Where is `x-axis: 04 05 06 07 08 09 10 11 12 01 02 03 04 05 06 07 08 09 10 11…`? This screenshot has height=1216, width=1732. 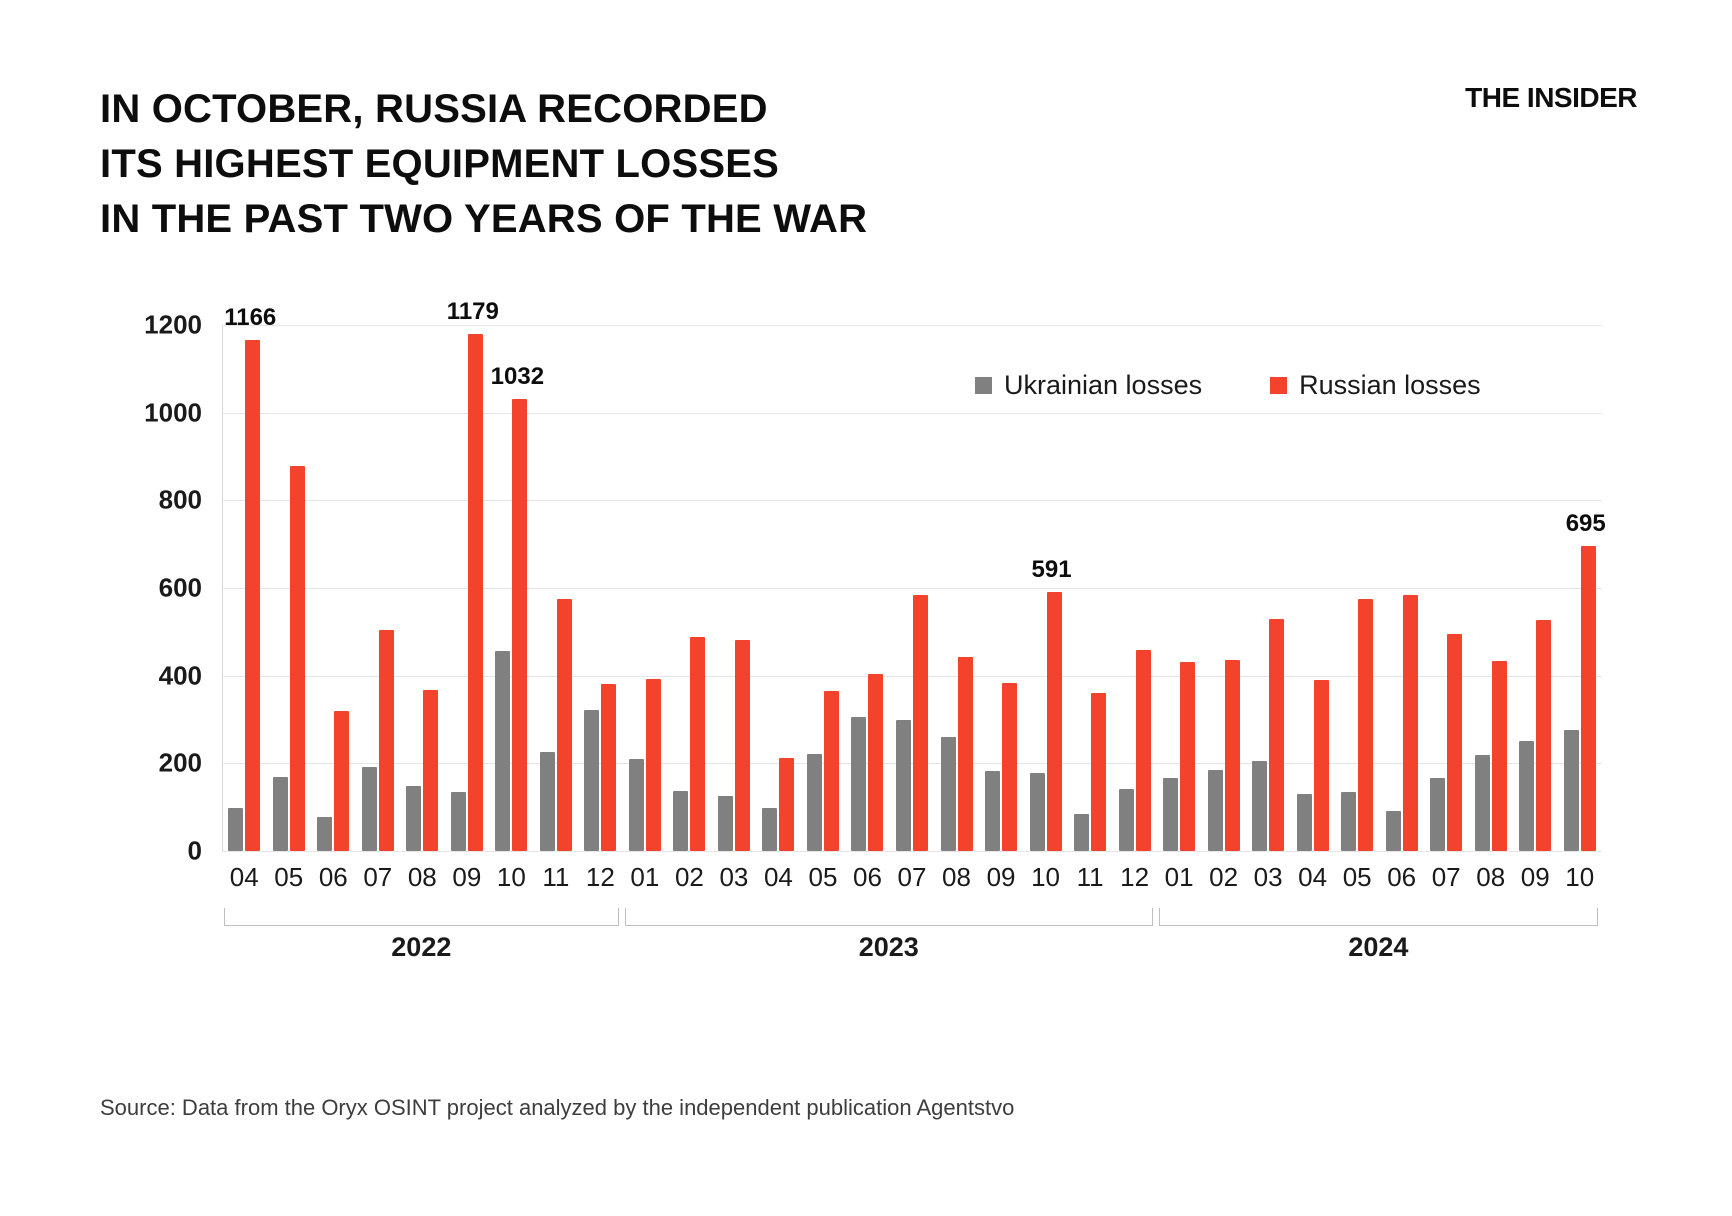
x-axis: 04 05 06 07 08 09 10 11 12 01 02 03 04 05 06 07 08 09 10 11… is located at coordinates (912, 922).